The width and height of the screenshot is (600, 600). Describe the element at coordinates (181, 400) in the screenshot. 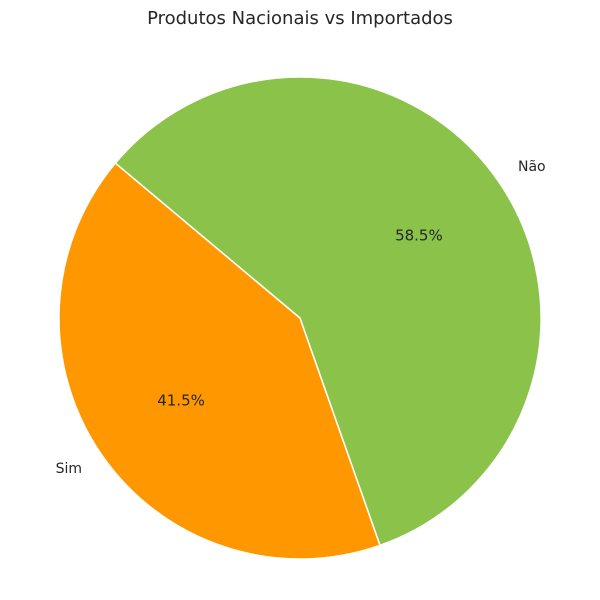

I see `pie-slice-0-percent-label: 41.5%` at that location.